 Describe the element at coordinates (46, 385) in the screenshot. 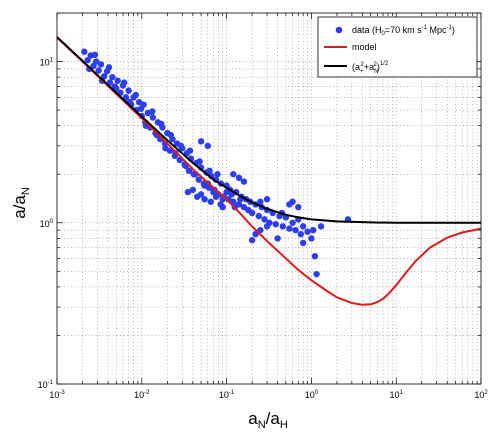

I see `y-tick-label: 10-1` at that location.